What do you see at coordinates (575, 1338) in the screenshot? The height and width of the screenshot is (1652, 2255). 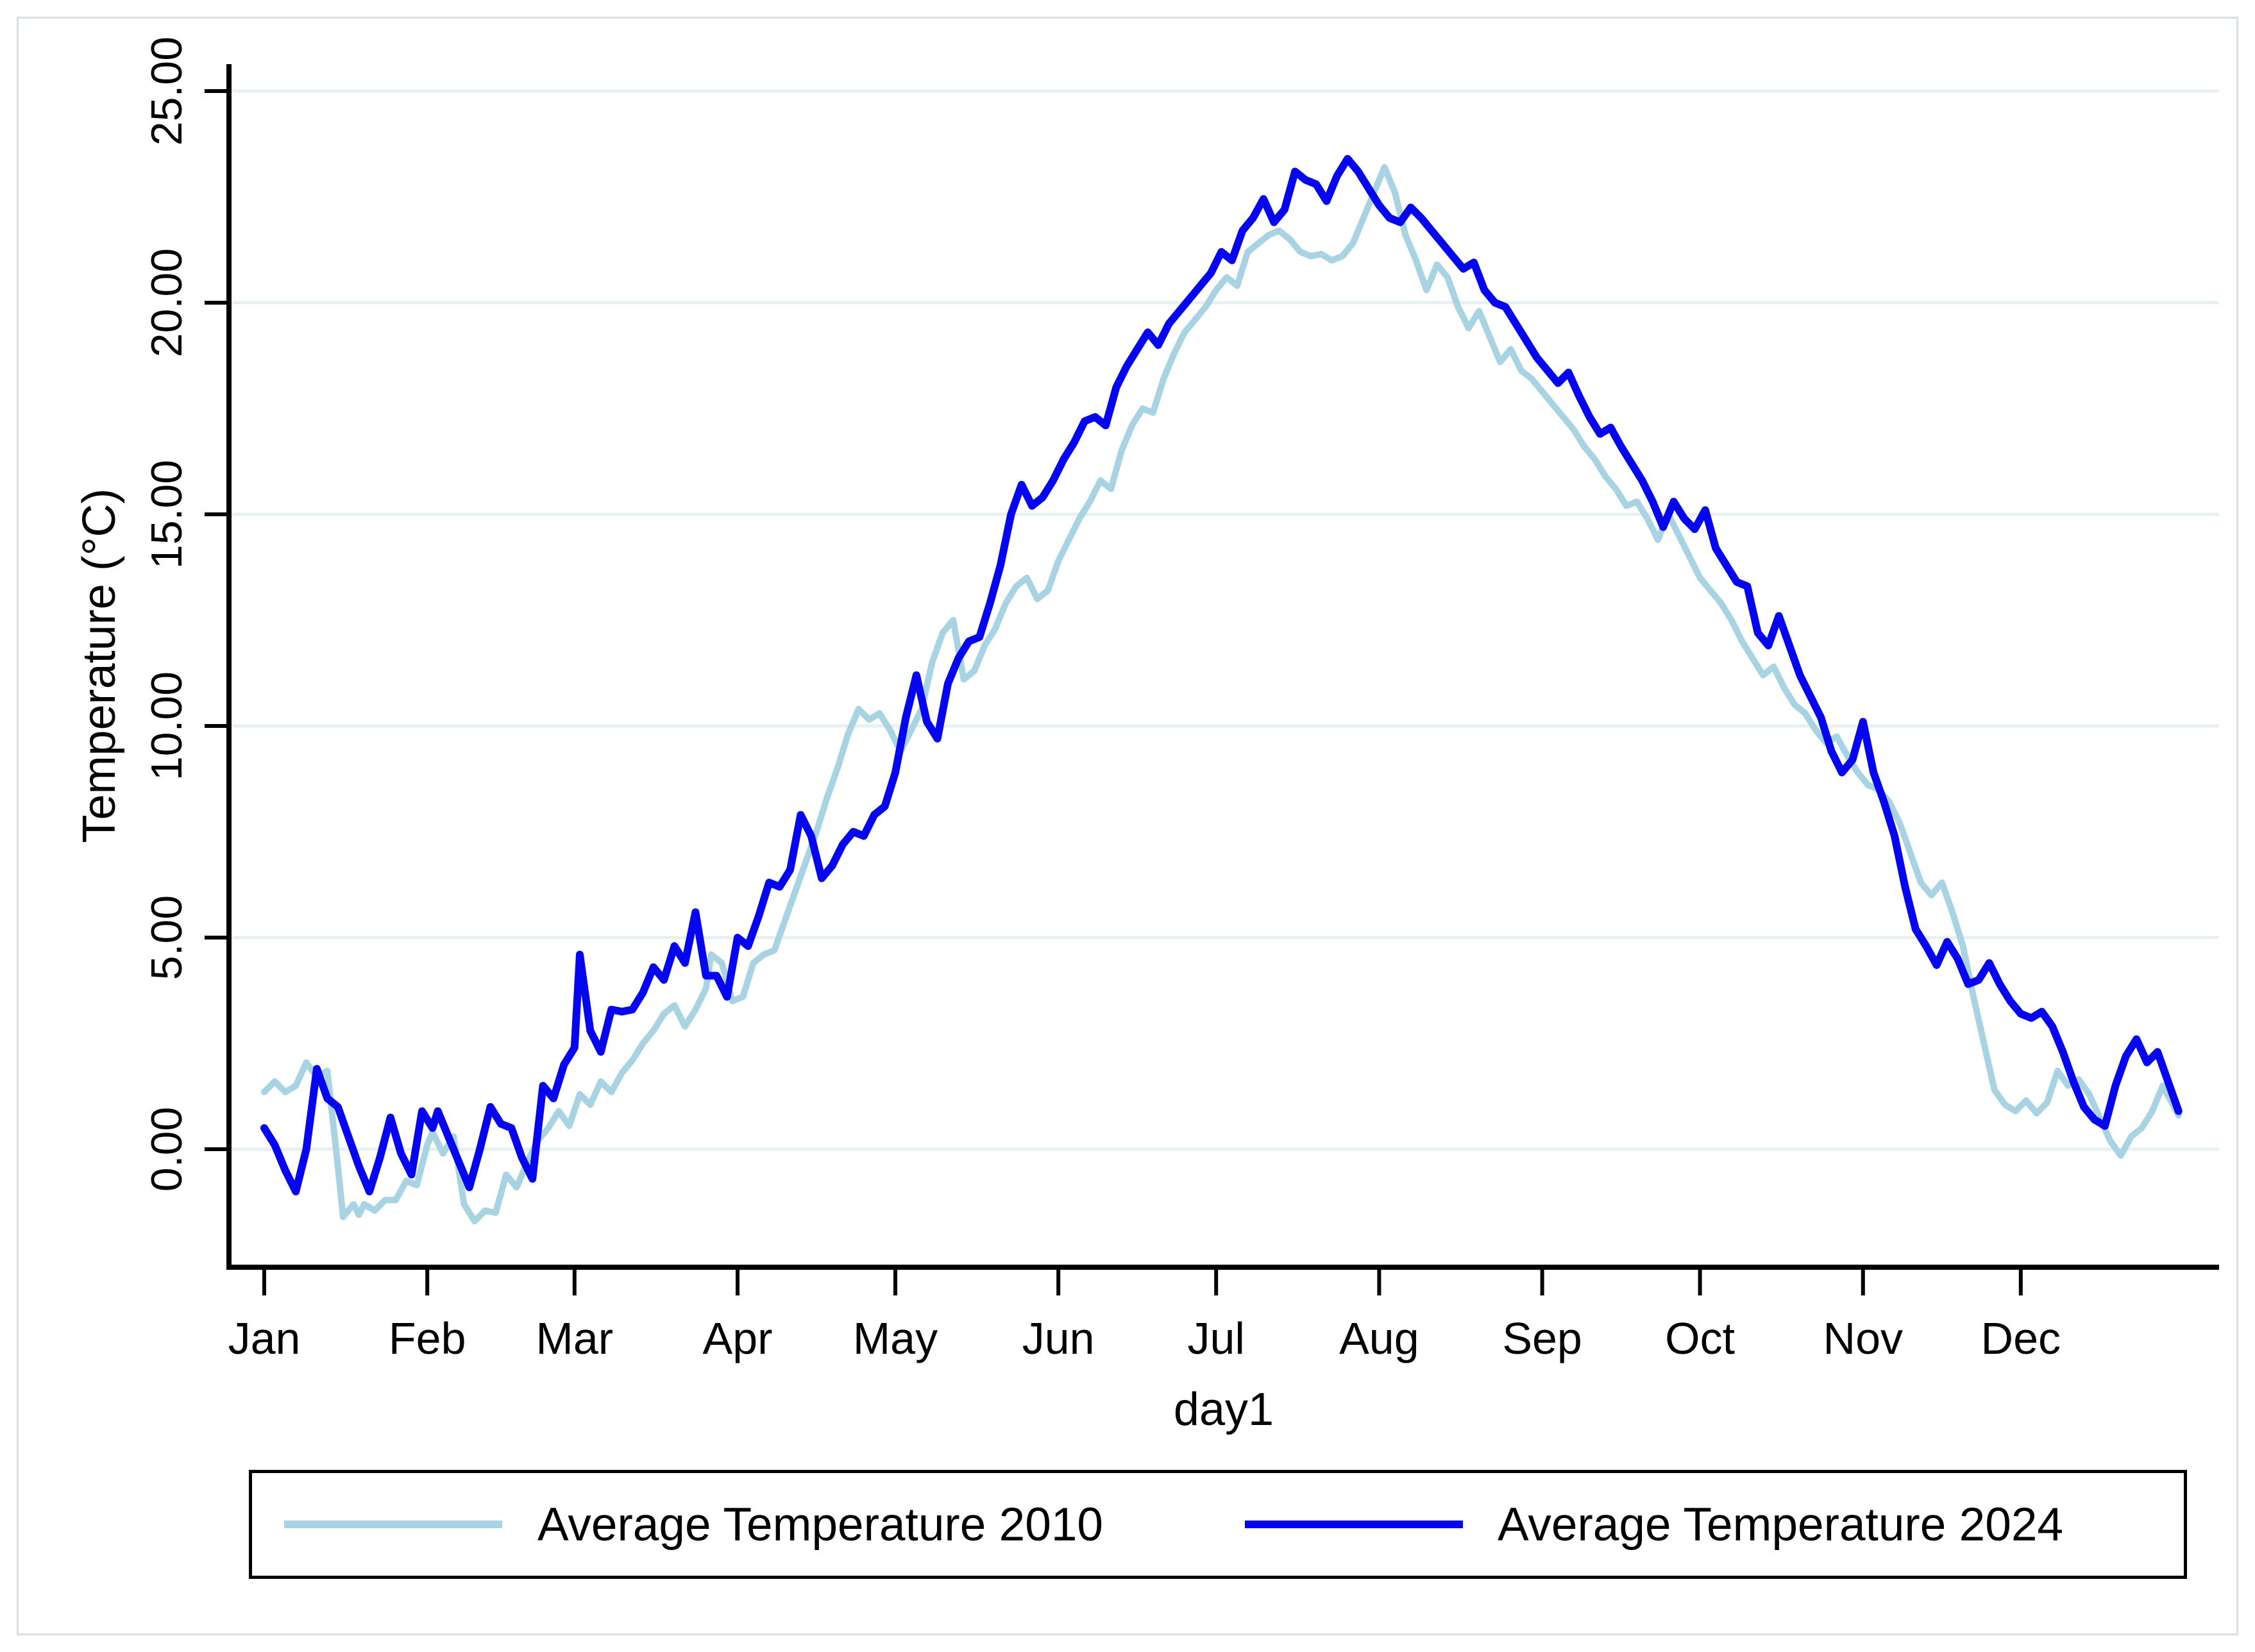 I see `x-tick-label-Mar: Mar` at bounding box center [575, 1338].